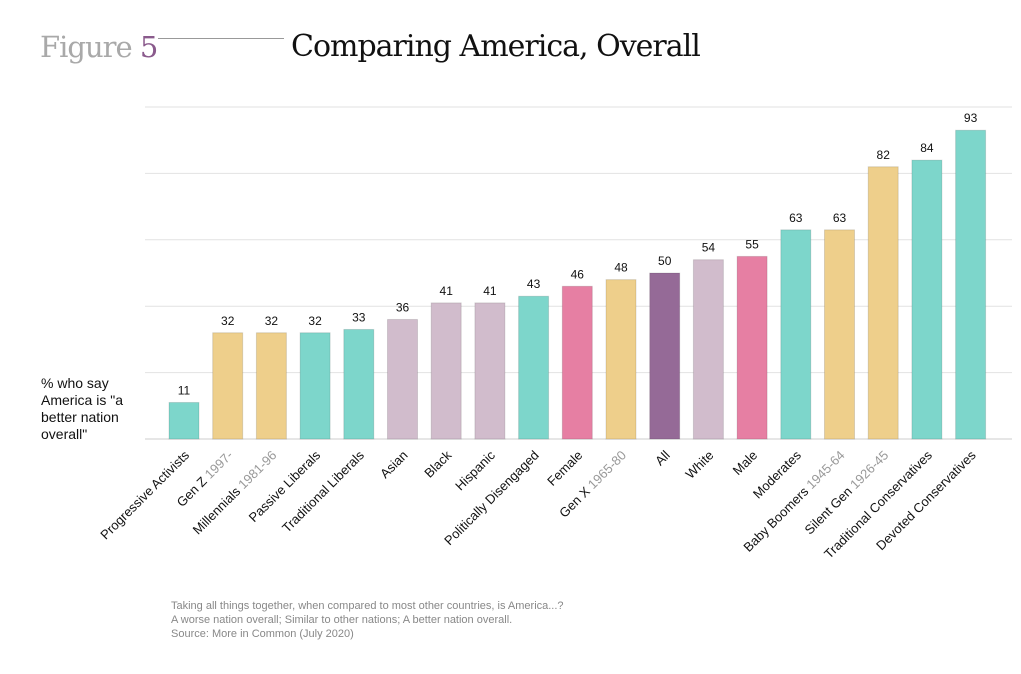 The width and height of the screenshot is (1021, 674). Describe the element at coordinates (971, 118) in the screenshot. I see `data-label: 93` at that location.